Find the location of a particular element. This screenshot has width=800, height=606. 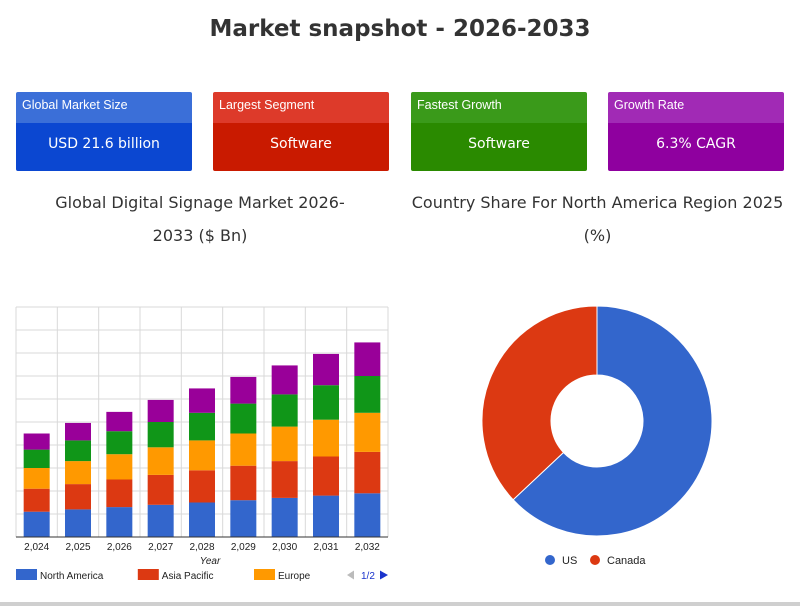

x-tick-label: 2,025 is located at coordinates (77, 547).